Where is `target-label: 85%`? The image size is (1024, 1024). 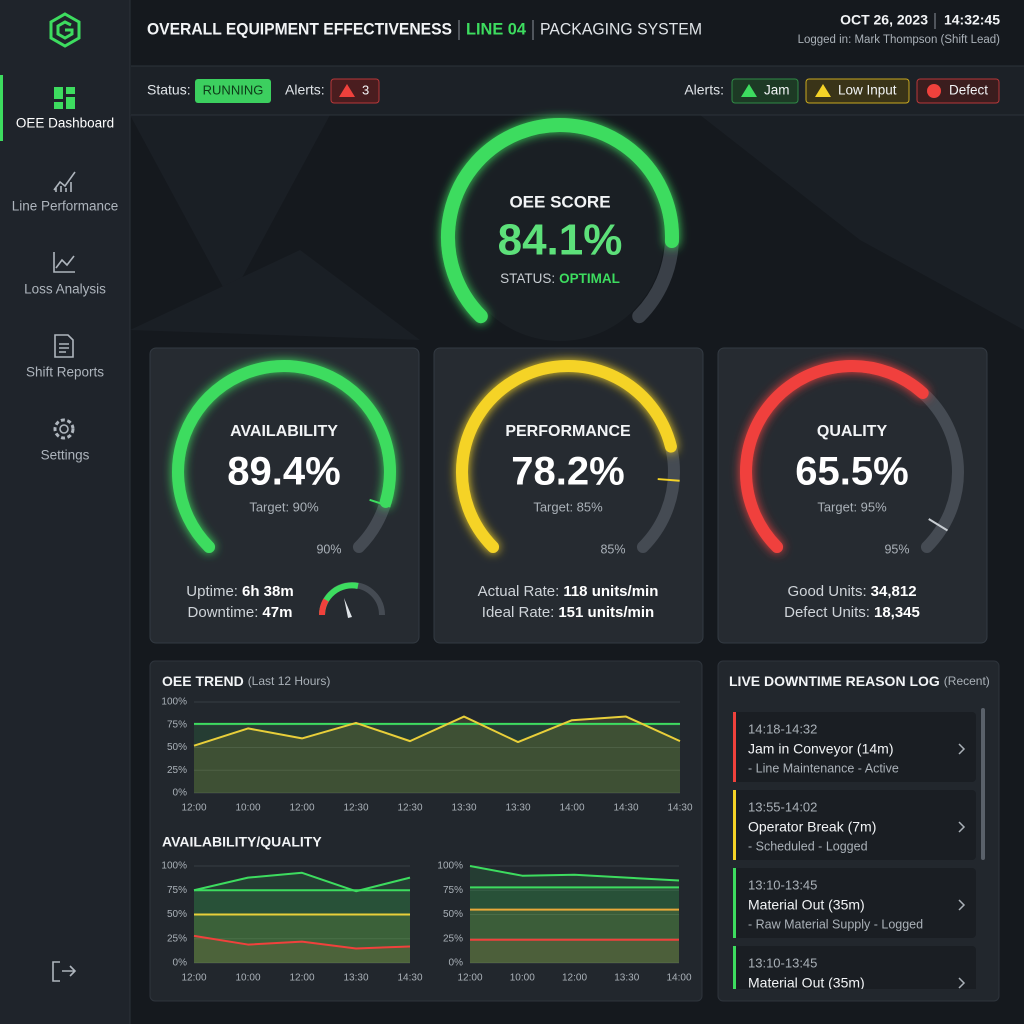 target-label: 85% is located at coordinates (612, 549).